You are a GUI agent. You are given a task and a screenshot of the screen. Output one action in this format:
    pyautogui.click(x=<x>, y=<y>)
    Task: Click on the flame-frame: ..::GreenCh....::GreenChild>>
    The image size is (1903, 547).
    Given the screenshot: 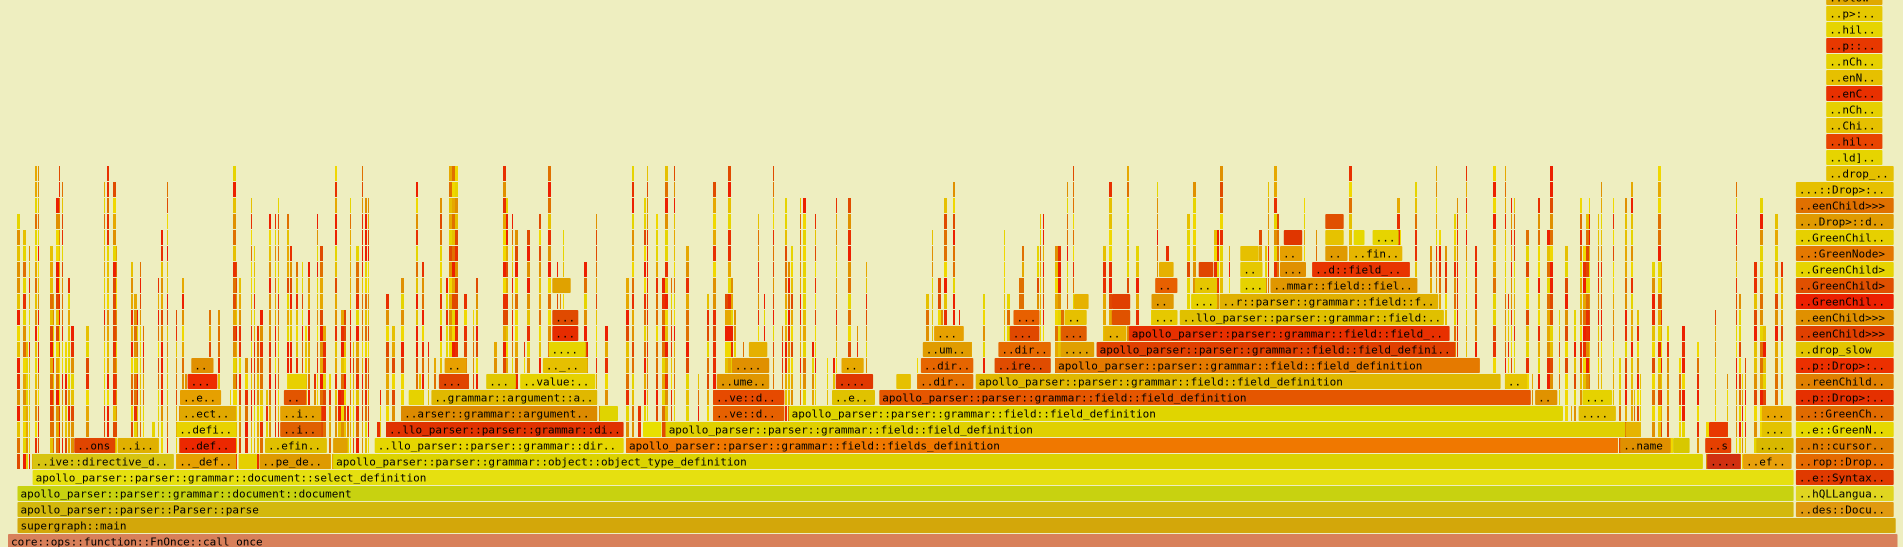 What is the action you would take?
    pyautogui.click(x=1844, y=413)
    